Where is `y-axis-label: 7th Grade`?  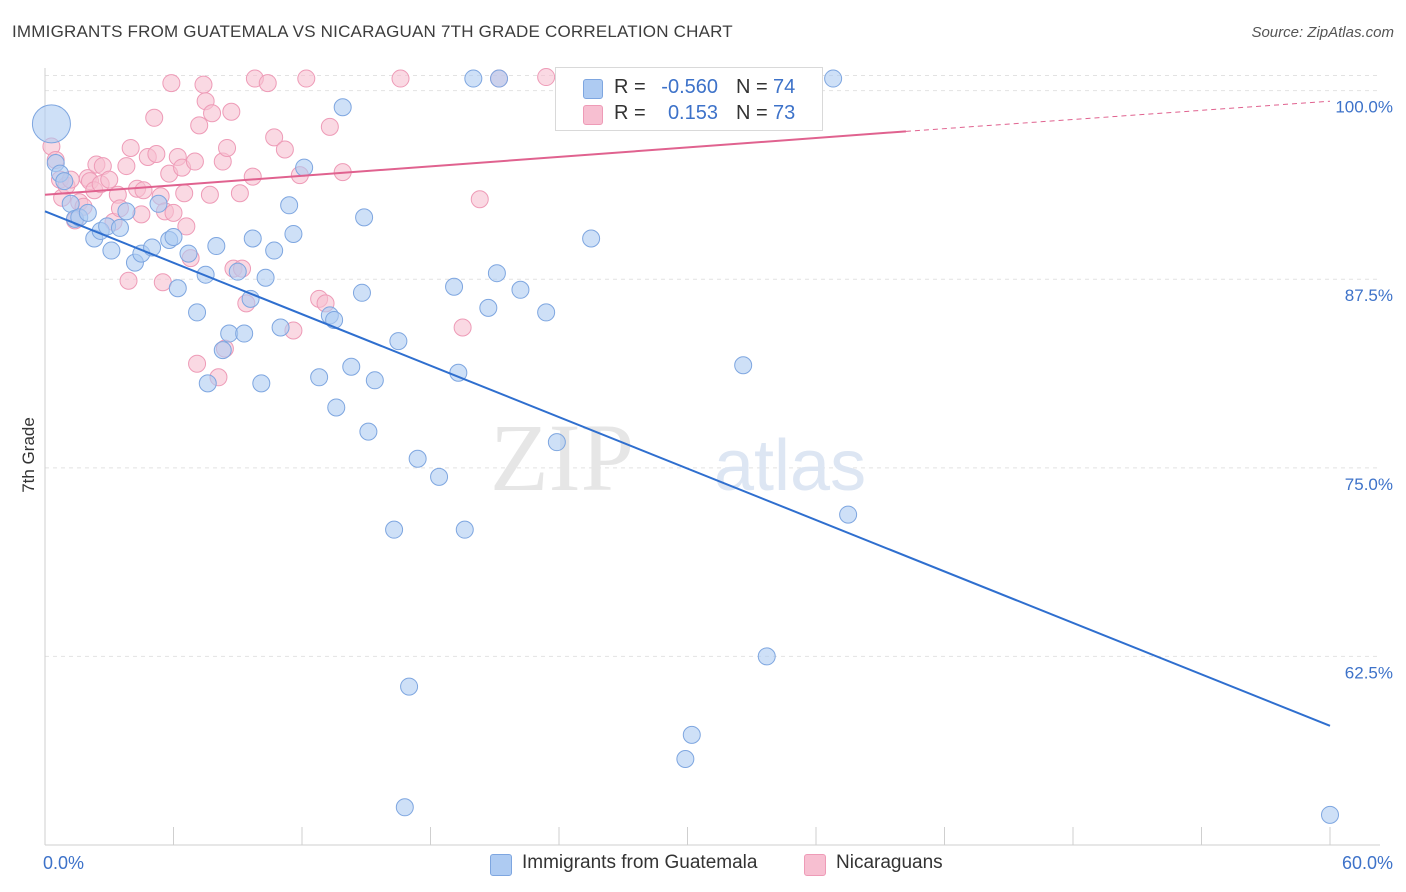
y-axis-label: 7th Grade is located at coordinates (28, 455).